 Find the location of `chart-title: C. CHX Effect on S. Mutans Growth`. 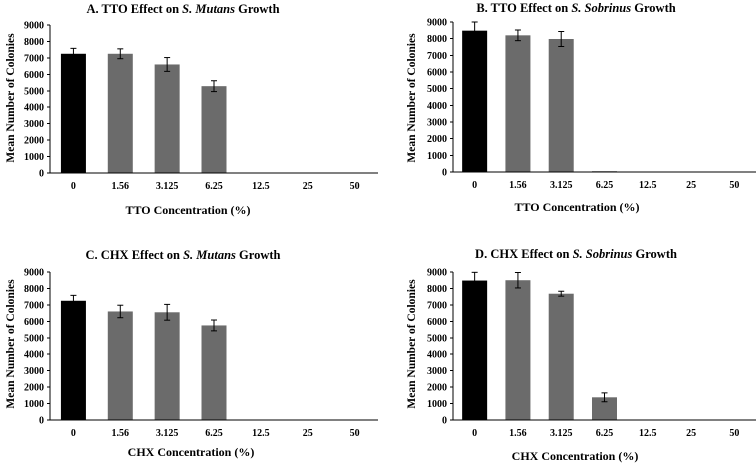

chart-title: C. CHX Effect on S. Mutans Growth is located at coordinates (183, 255).